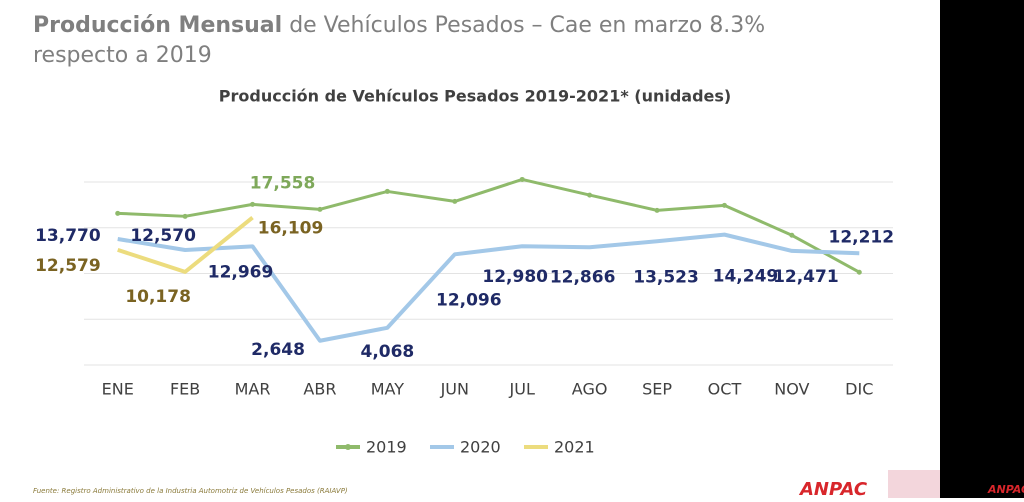 Image resolution: width=1024 pixels, height=502 pixels. Describe the element at coordinates (861, 237) in the screenshot. I see `data-label: 12,212` at that location.